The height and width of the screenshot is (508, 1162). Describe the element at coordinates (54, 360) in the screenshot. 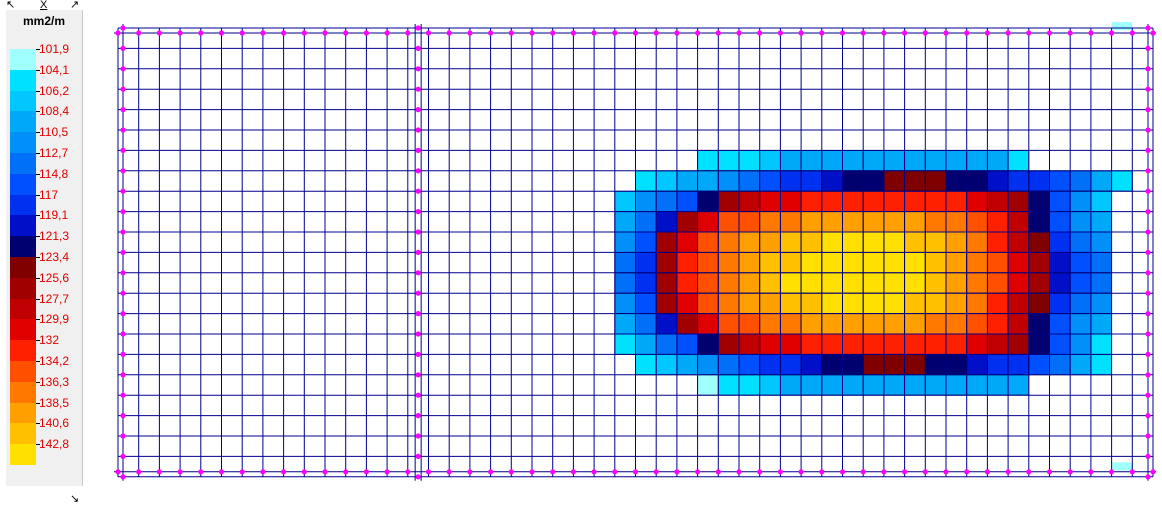

I see `legend-label: 134,2` at that location.